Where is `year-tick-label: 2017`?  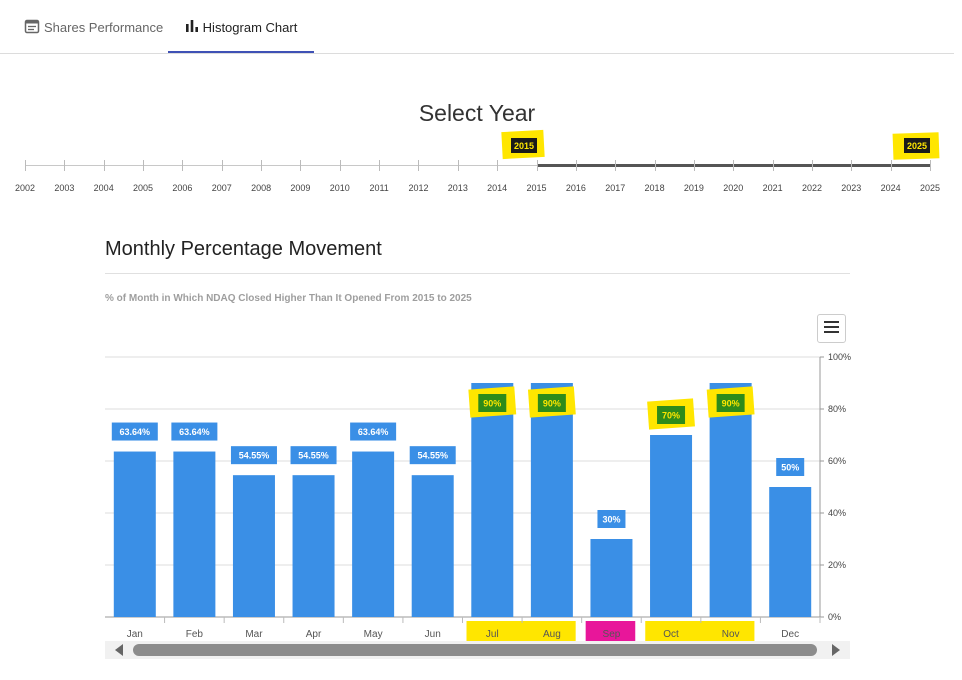
year-tick-label: 2017 is located at coordinates (615, 188).